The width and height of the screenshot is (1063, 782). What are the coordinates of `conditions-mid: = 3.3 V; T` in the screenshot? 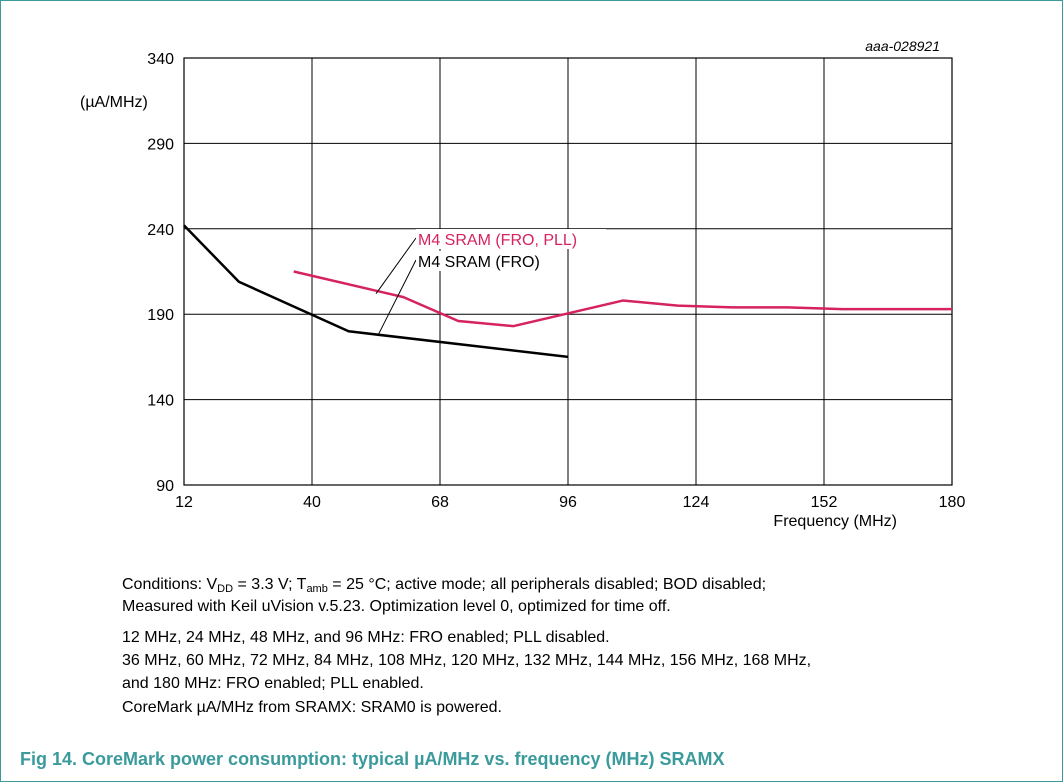 It's located at (270, 584).